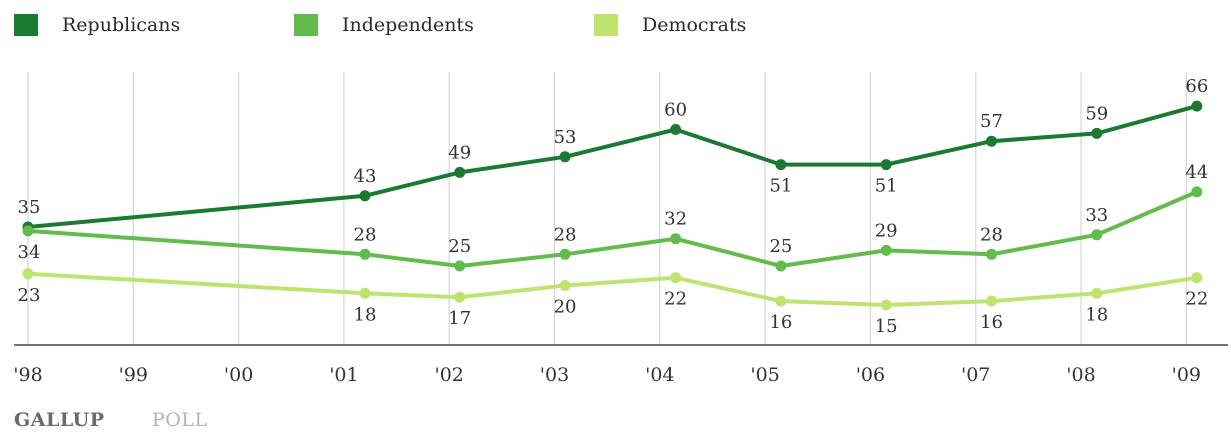 The image size is (1231, 434). Describe the element at coordinates (675, 219) in the screenshot. I see `independents-data-label: 32` at that location.